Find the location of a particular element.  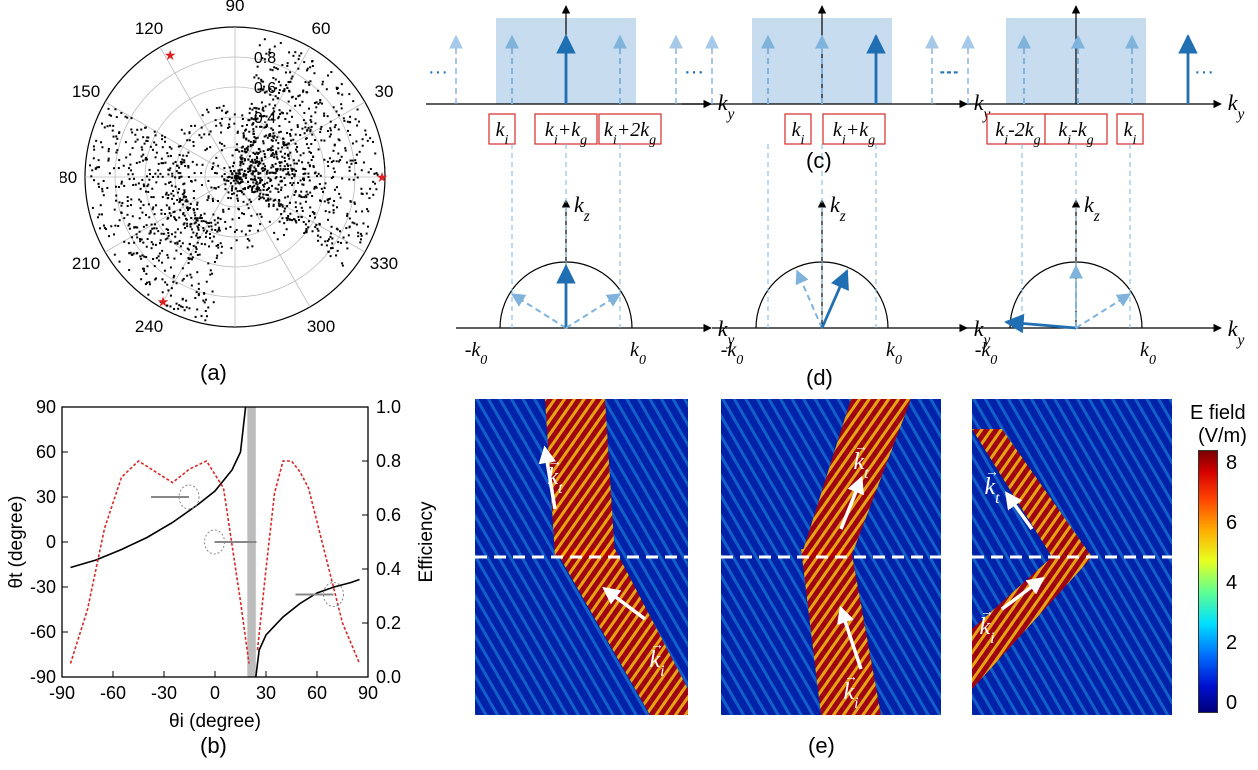

colorbar-title-line1: E field is located at coordinates (1218, 413).